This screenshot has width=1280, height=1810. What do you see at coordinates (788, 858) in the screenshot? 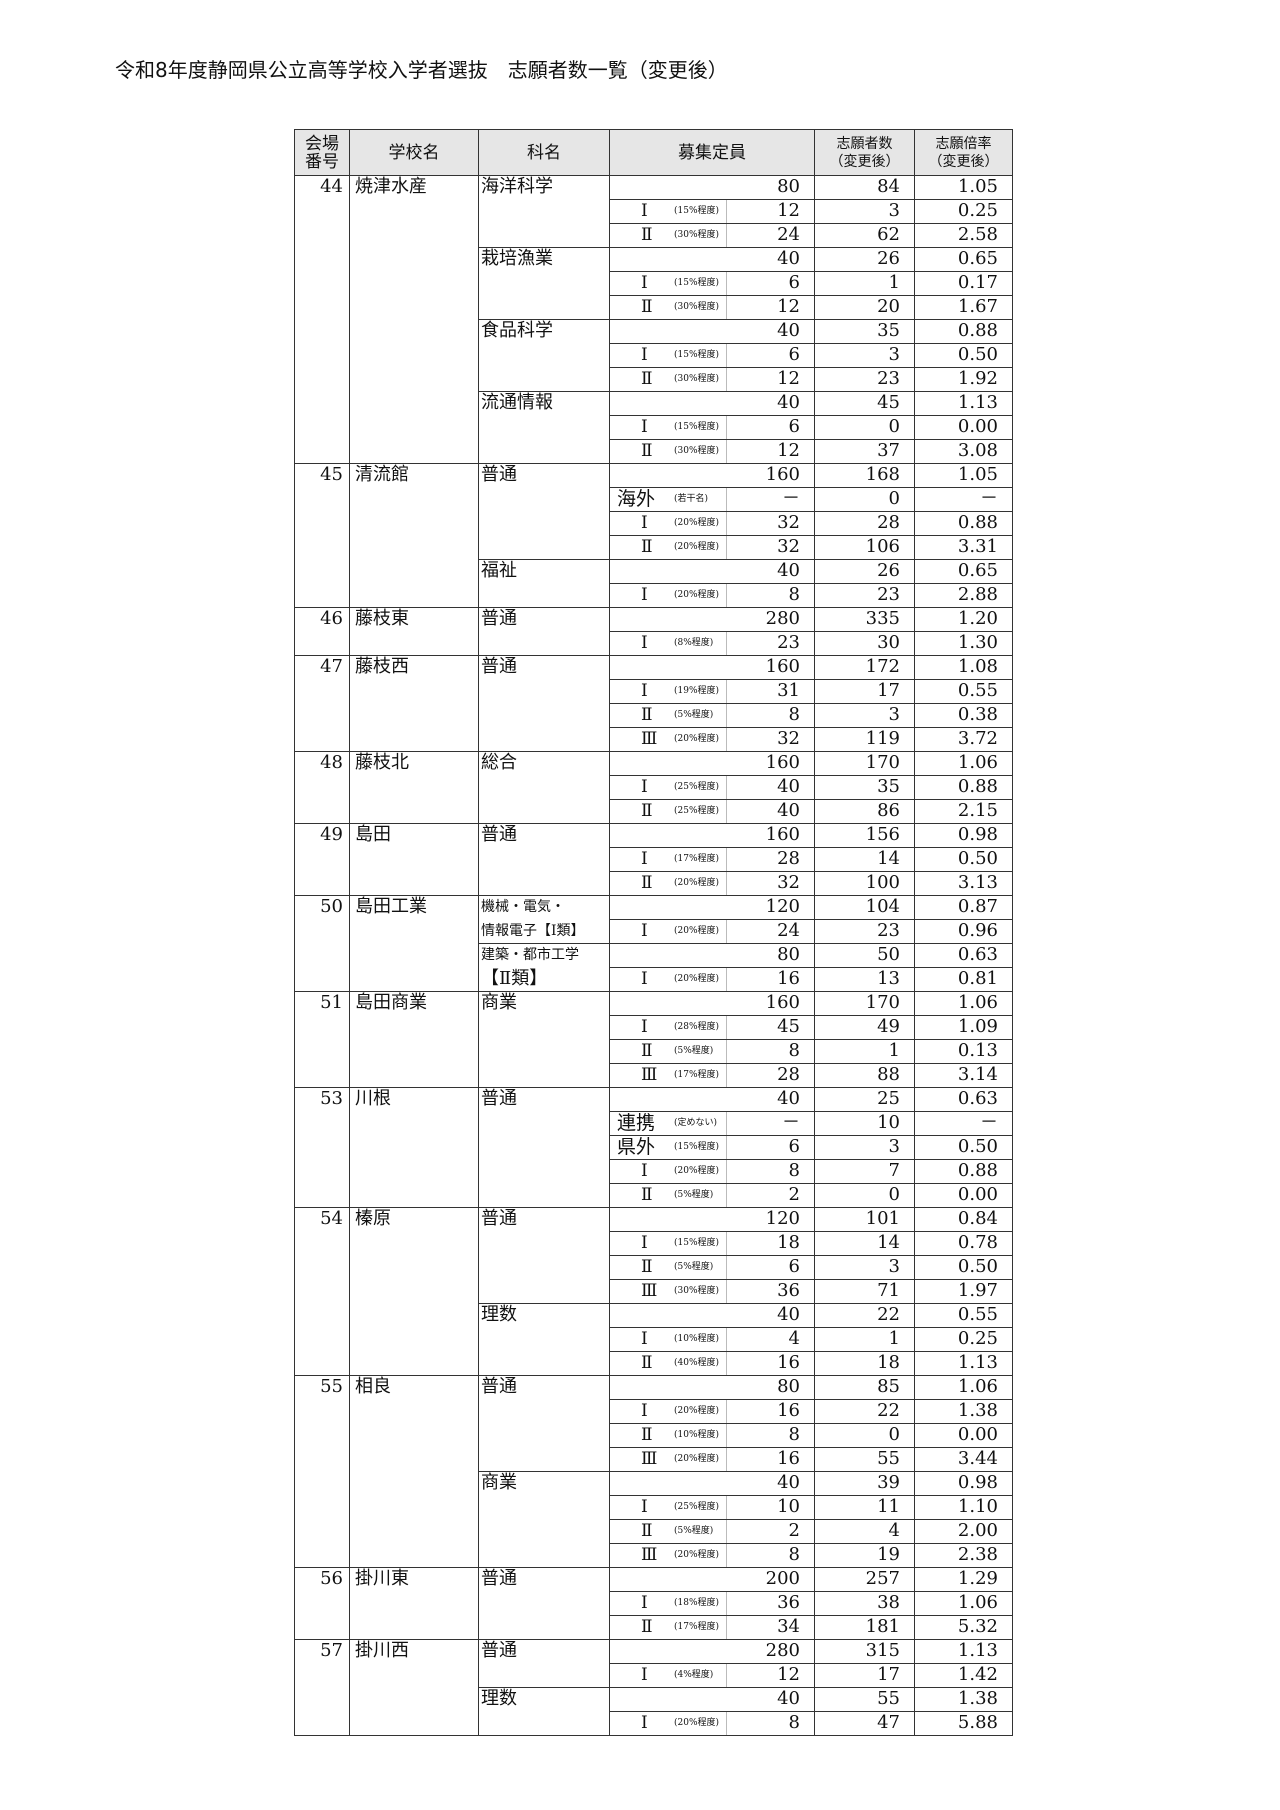
I see `quota: 28` at bounding box center [788, 858].